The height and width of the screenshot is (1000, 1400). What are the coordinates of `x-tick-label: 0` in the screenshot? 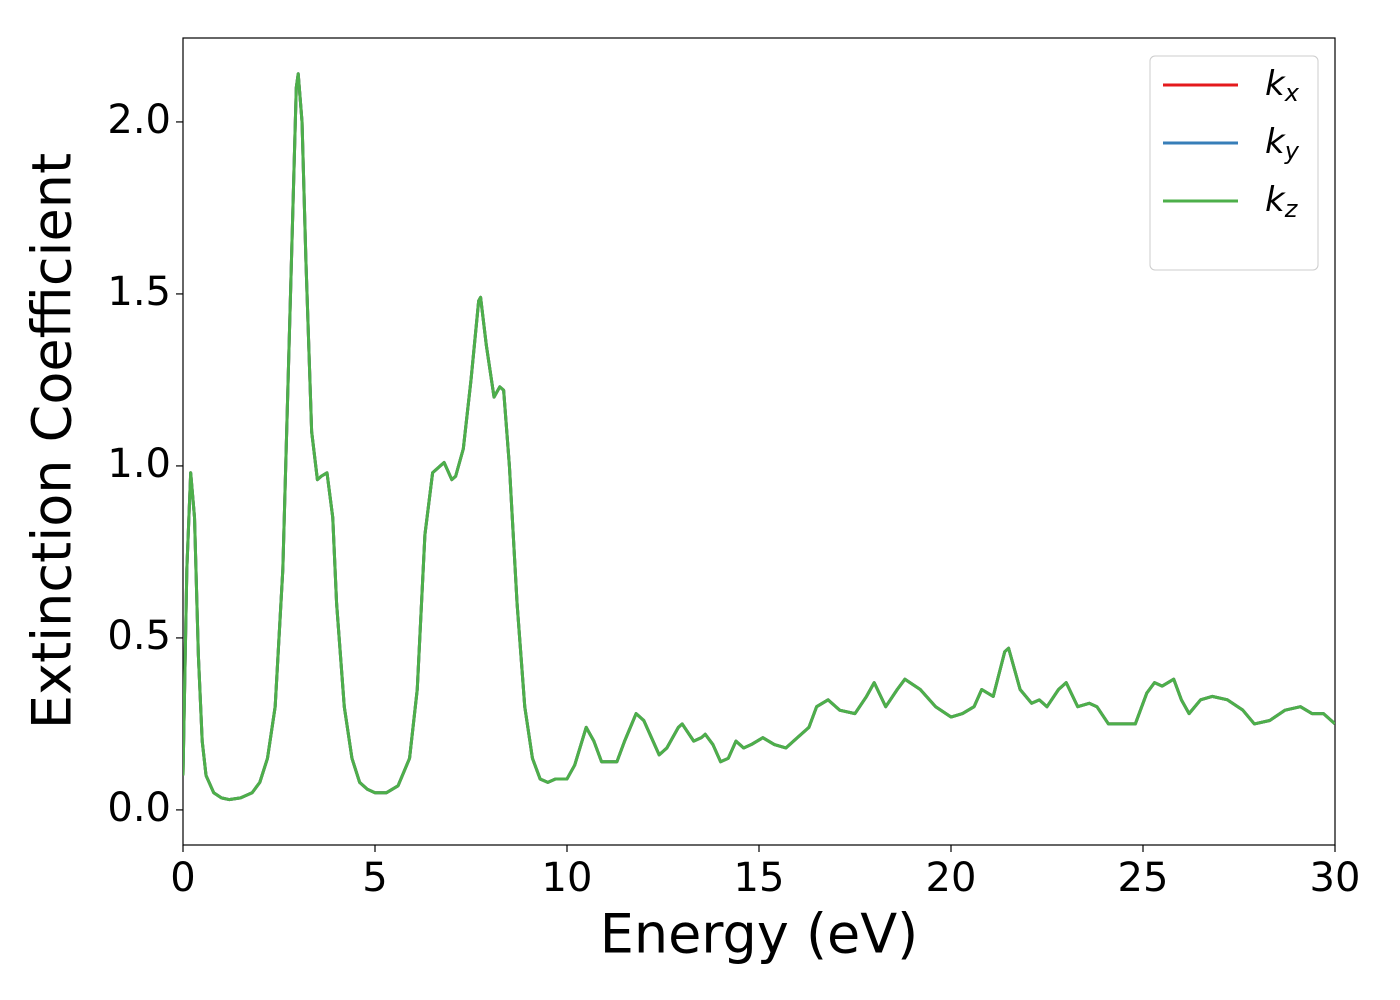 It's located at (182, 878).